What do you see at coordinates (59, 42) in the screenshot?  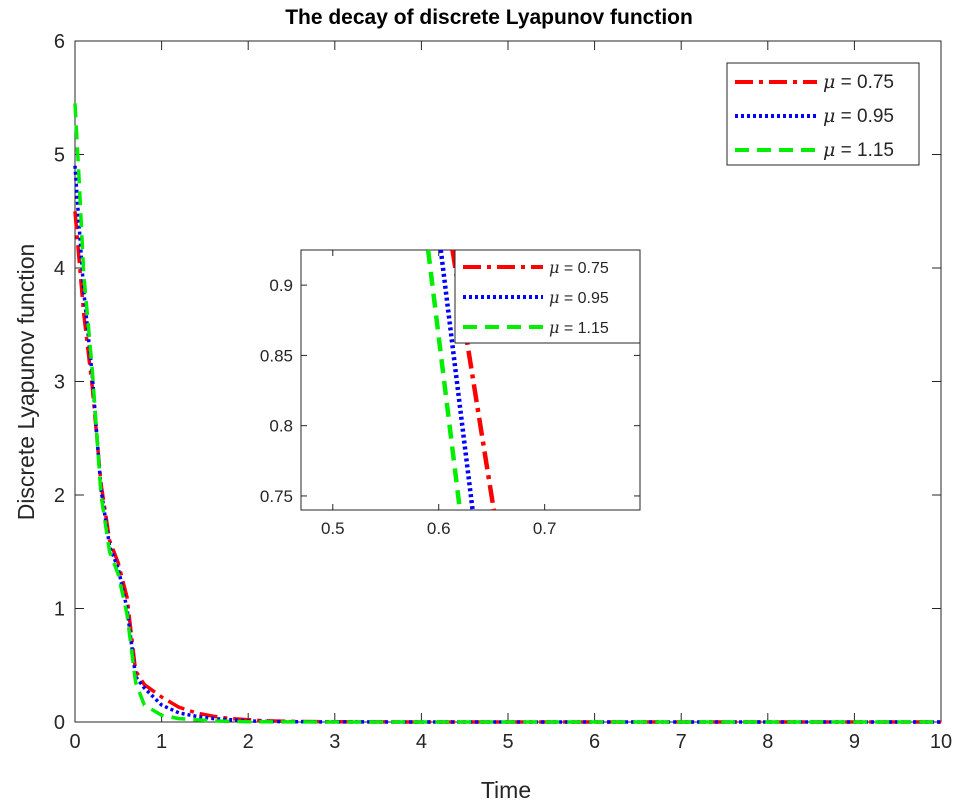 I see `y-tick-label: 6` at bounding box center [59, 42].